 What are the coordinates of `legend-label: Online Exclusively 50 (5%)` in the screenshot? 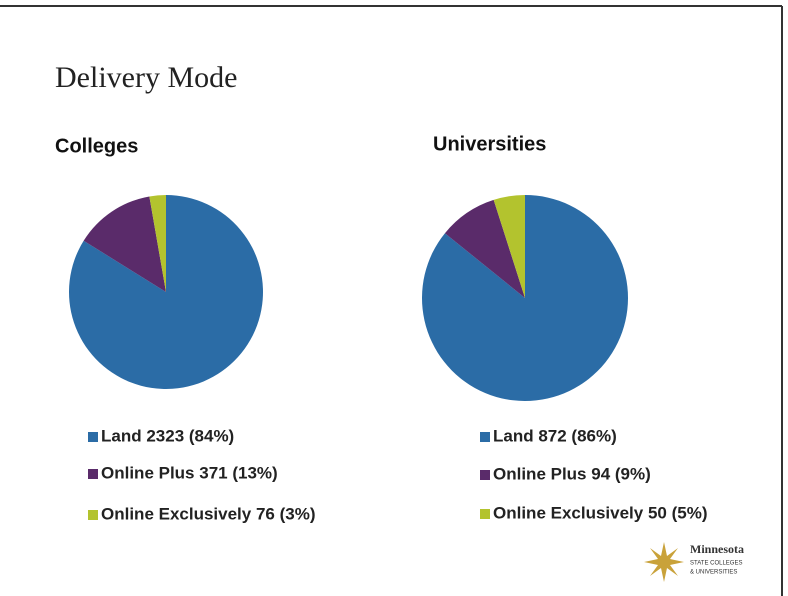 It's located at (600, 512).